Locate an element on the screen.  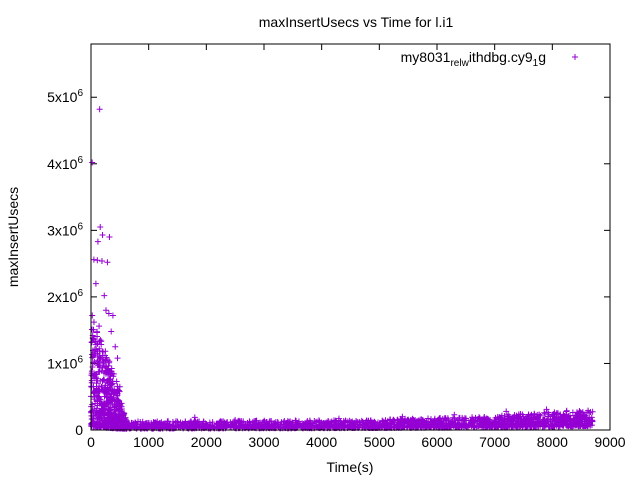
y-tick-label: 1x10⁶ is located at coordinates (65, 362).